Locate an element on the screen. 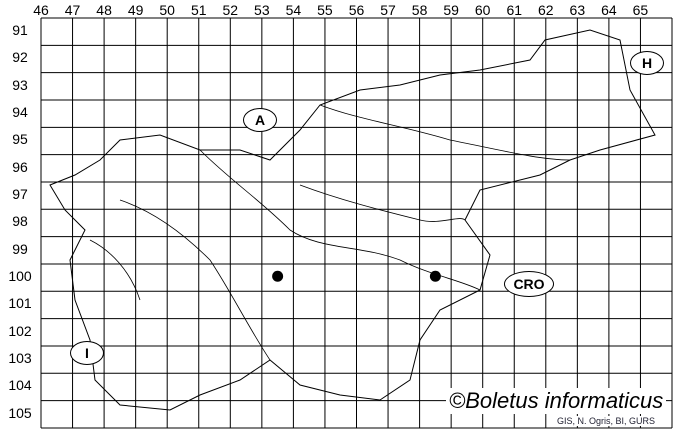  country-label-hungary: H is located at coordinates (647, 63).